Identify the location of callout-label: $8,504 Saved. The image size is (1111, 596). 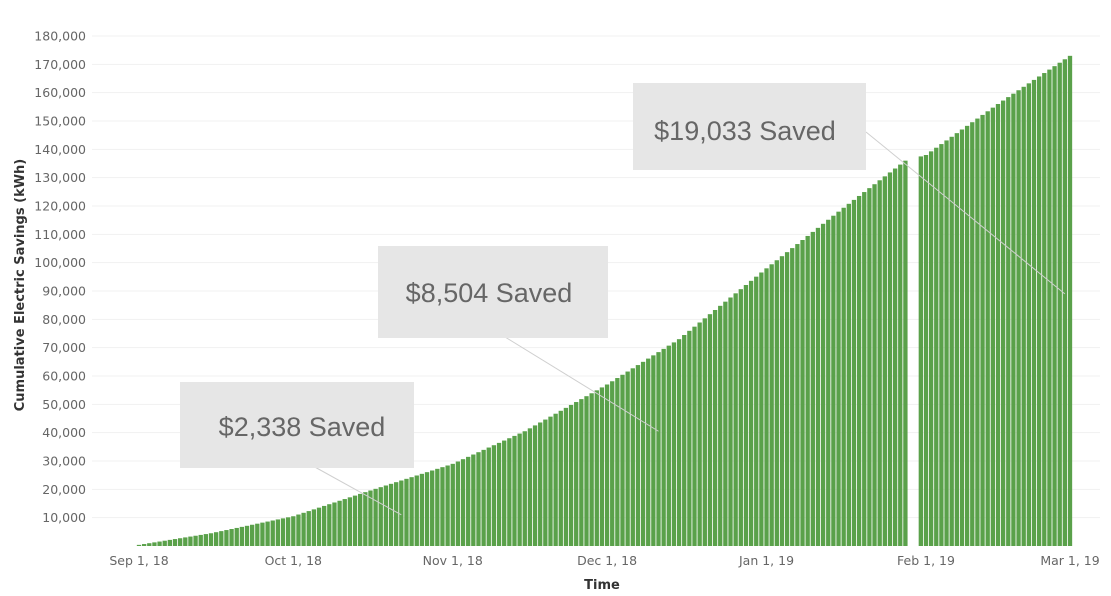
(489, 293).